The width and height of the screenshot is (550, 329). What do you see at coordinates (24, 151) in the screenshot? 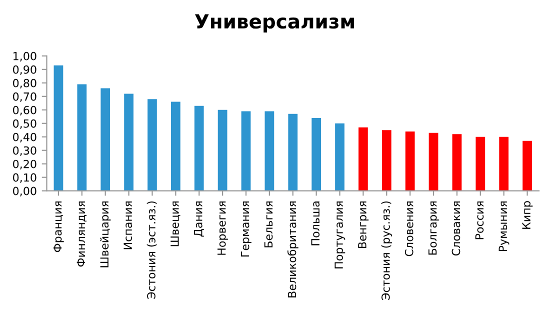
I see `y-tick-label: 0,30` at bounding box center [24, 151].